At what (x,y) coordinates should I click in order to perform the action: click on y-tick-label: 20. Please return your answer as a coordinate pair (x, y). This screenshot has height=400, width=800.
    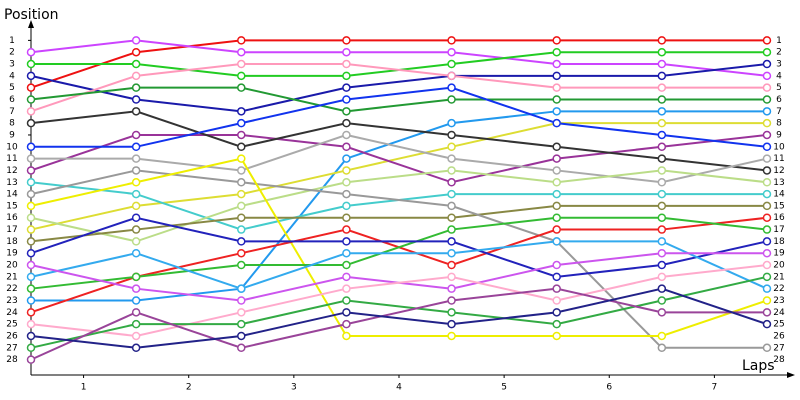
    Looking at the image, I should click on (12, 266).